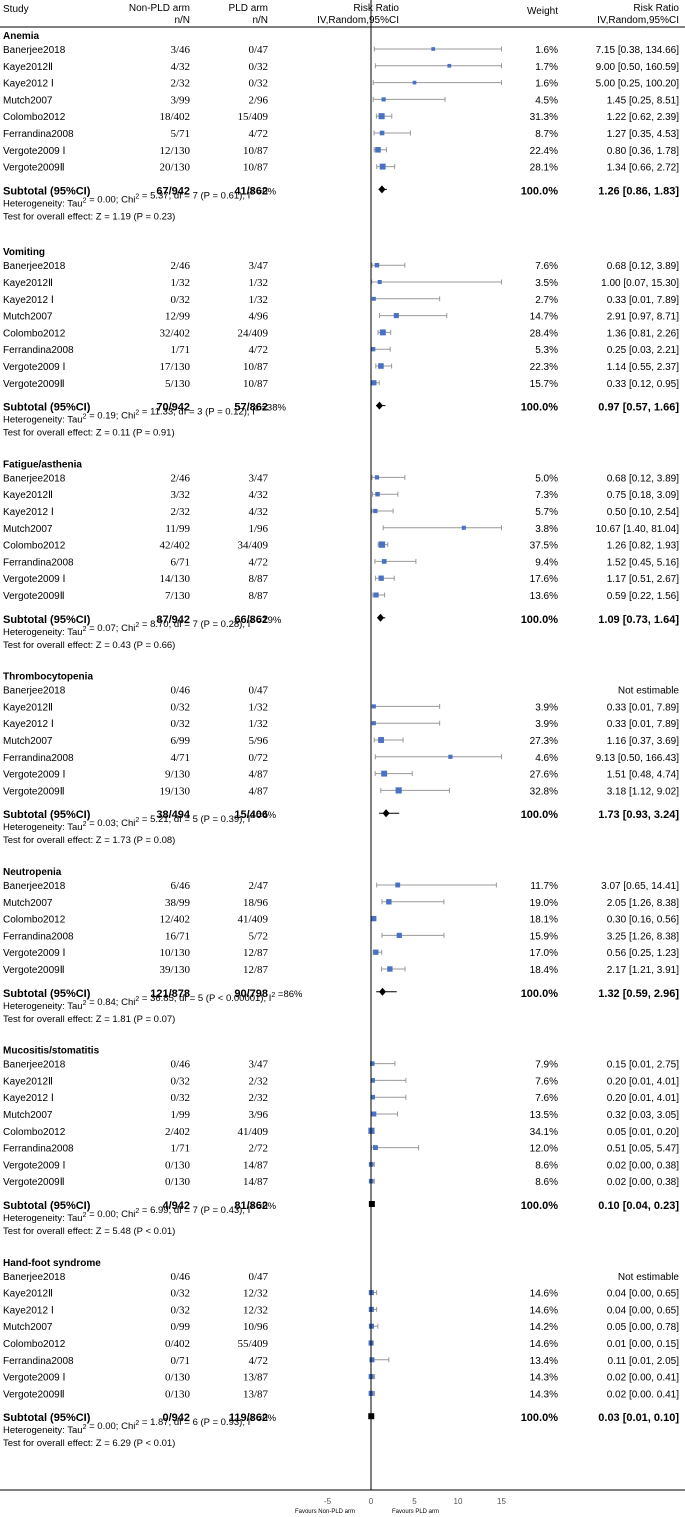  What do you see at coordinates (180, 1098) in the screenshot?
I see `events-non-pld: 0/32` at bounding box center [180, 1098].